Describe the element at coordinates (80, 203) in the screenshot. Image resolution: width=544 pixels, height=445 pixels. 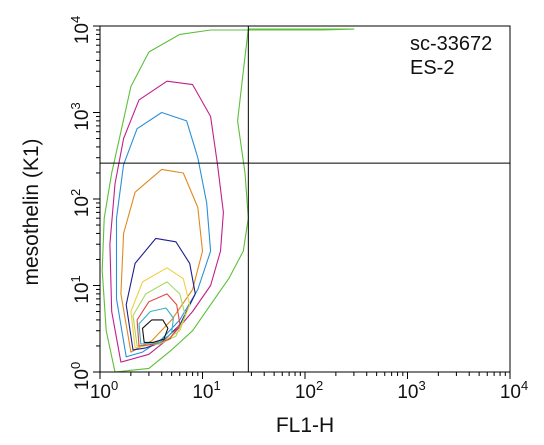
I see `y-tick-label: 10²` at that location.